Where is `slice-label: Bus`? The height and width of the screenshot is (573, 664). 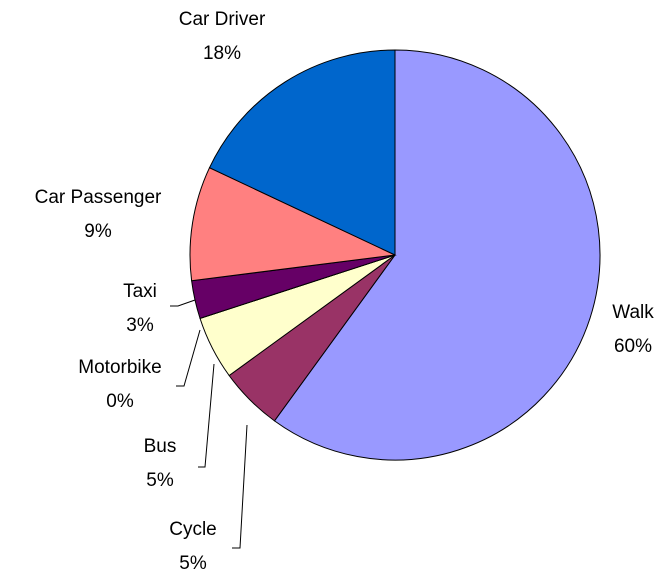 slice-label: Bus is located at coordinates (160, 446).